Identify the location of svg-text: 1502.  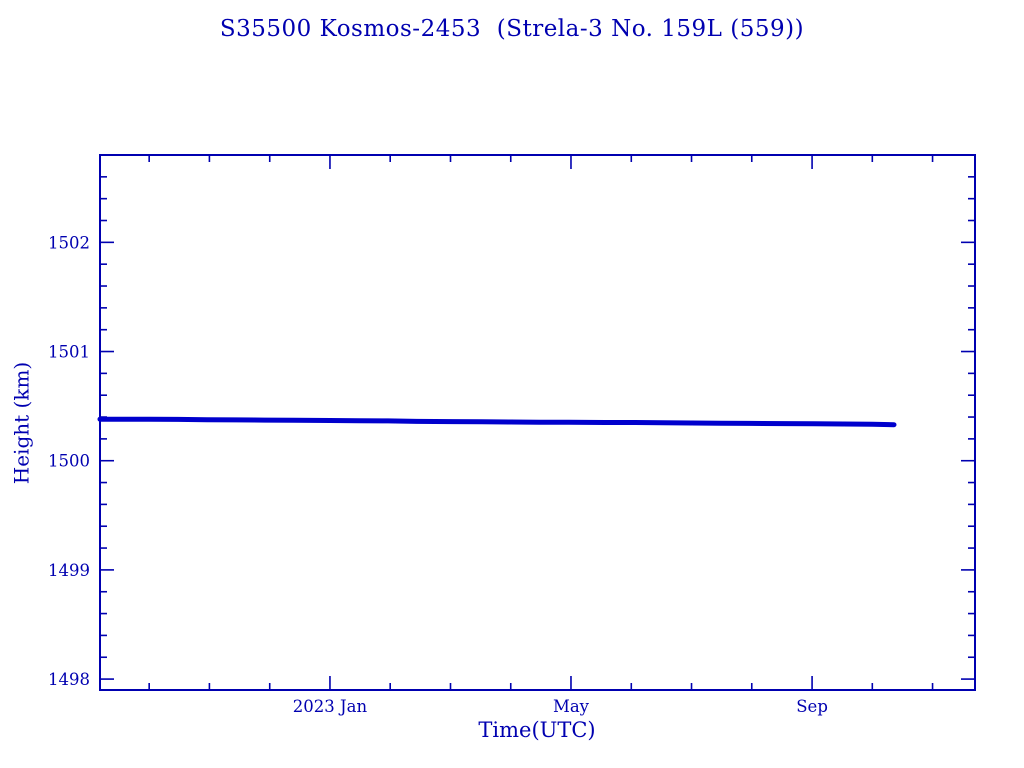
(69, 242).